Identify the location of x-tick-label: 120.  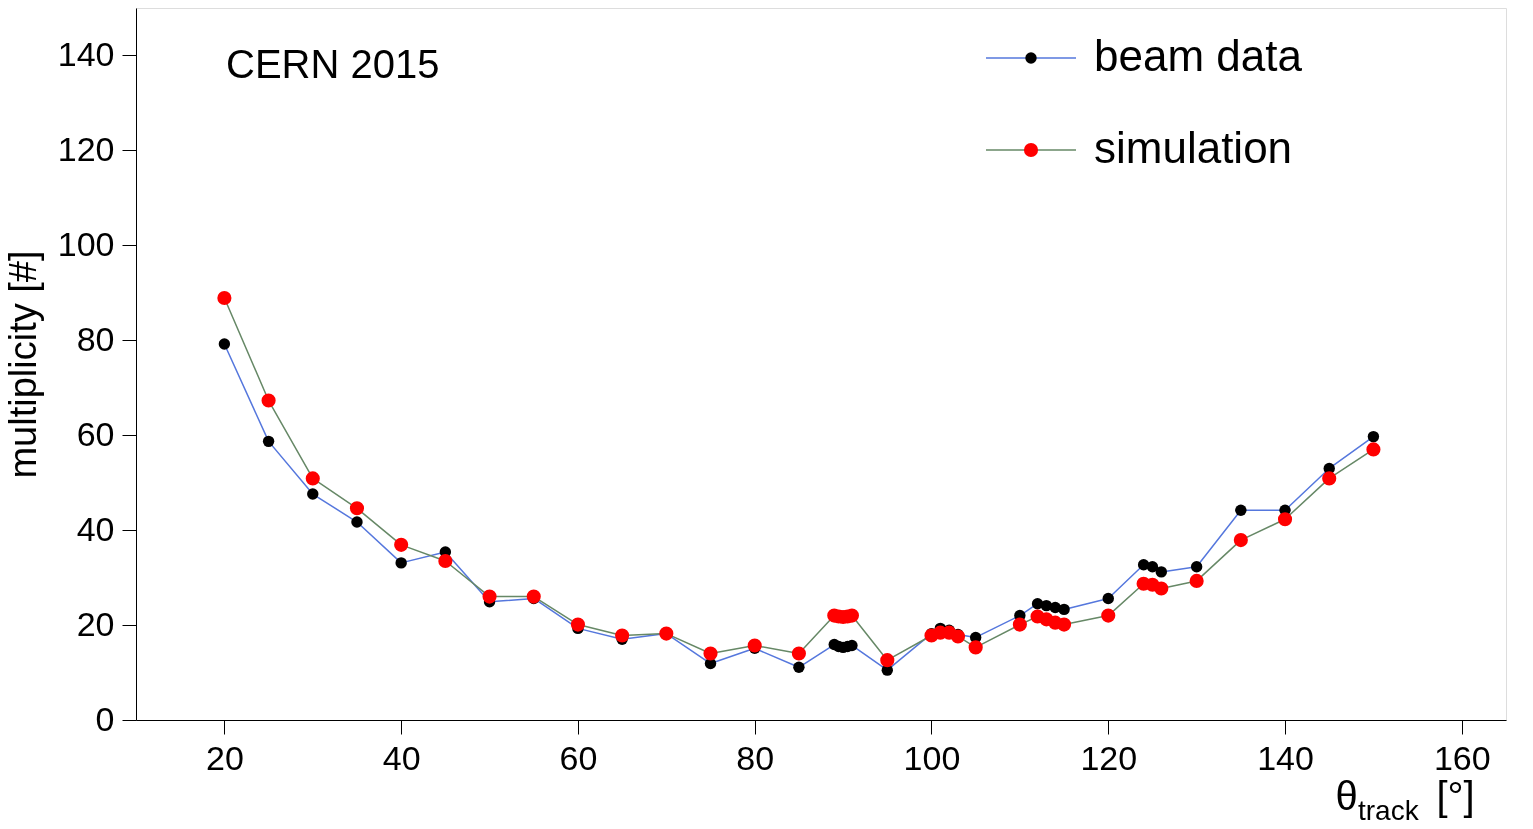
(1109, 757).